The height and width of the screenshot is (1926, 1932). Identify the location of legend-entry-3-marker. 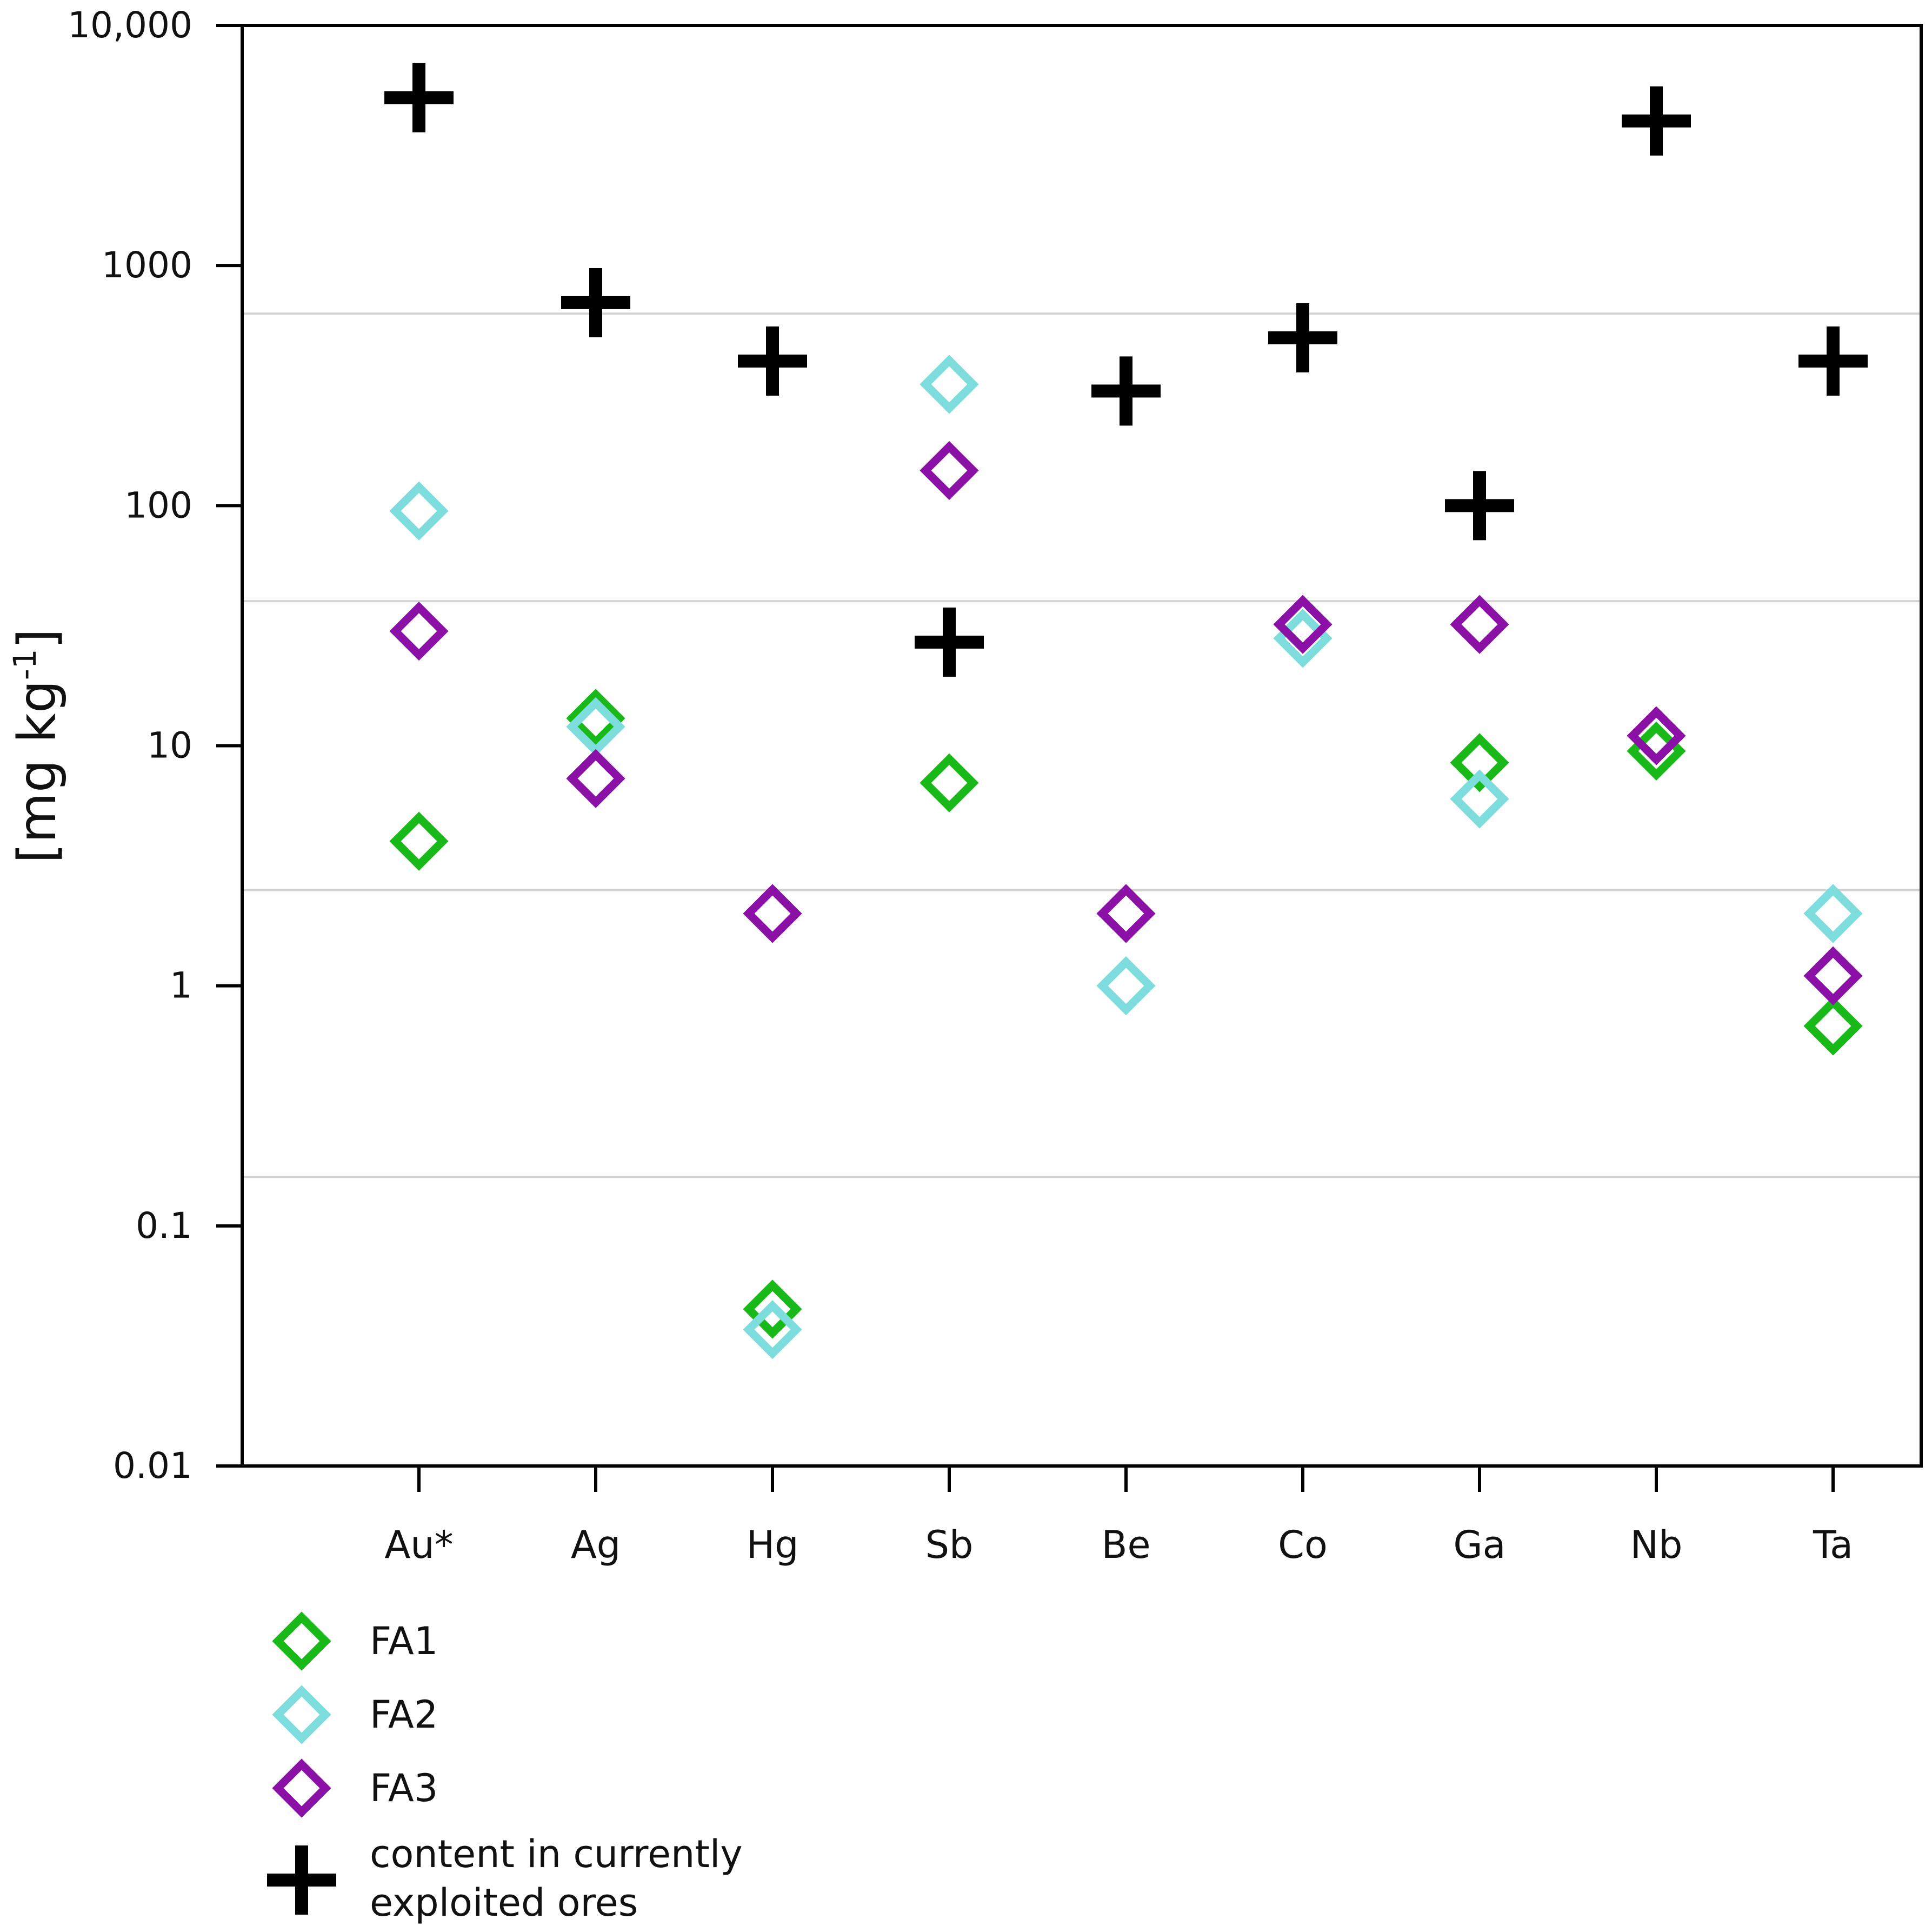
(301, 1788).